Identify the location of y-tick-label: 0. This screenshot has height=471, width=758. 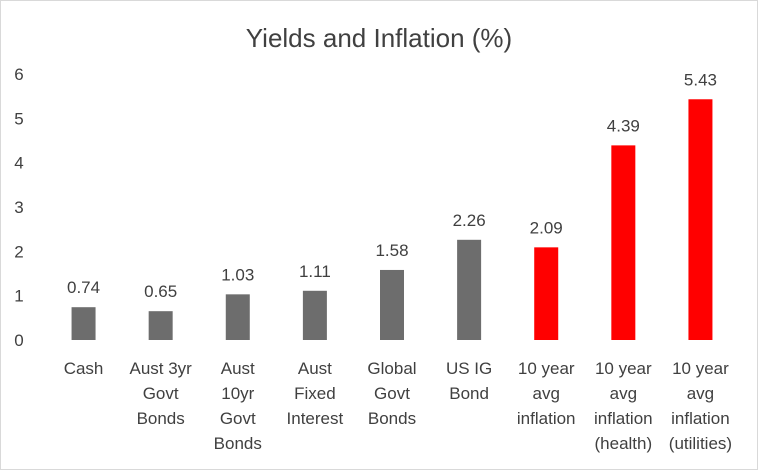
(18, 340).